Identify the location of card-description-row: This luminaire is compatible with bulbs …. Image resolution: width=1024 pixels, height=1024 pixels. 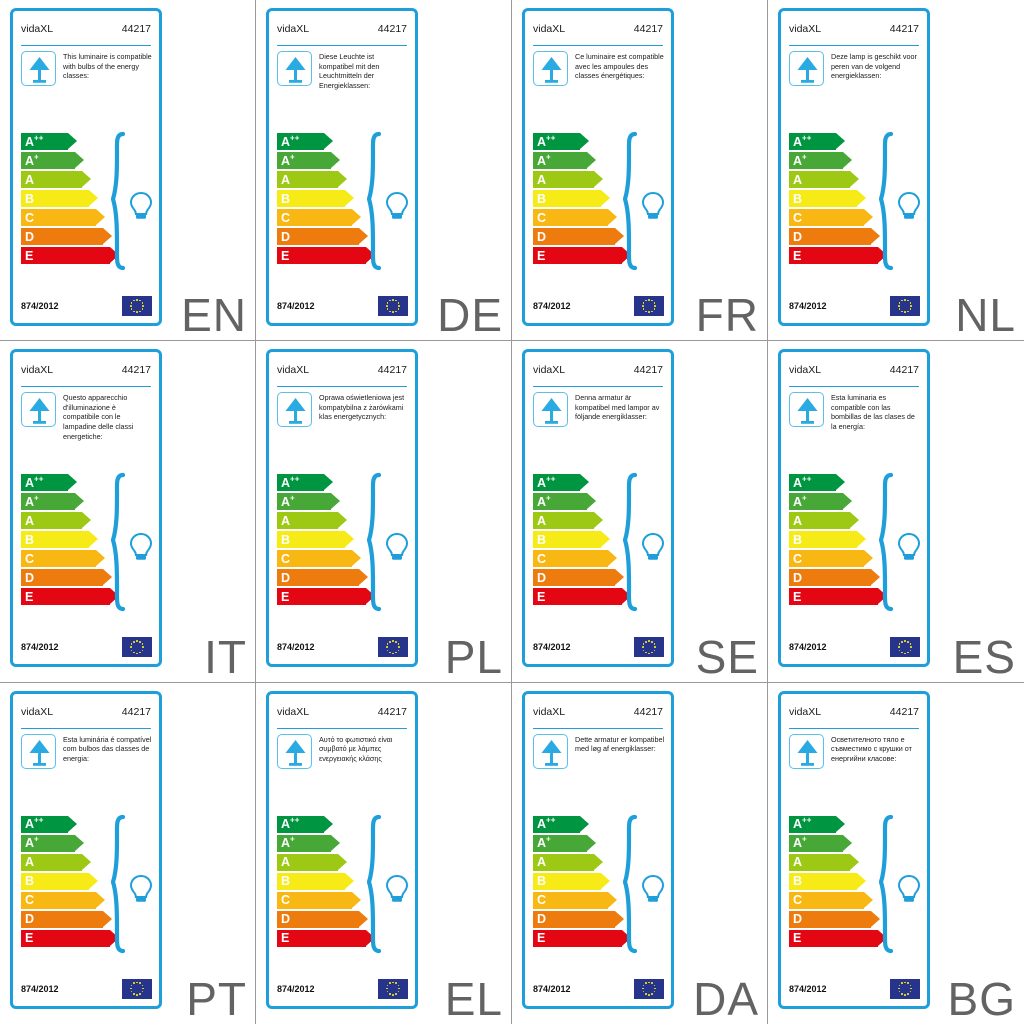
(87, 68).